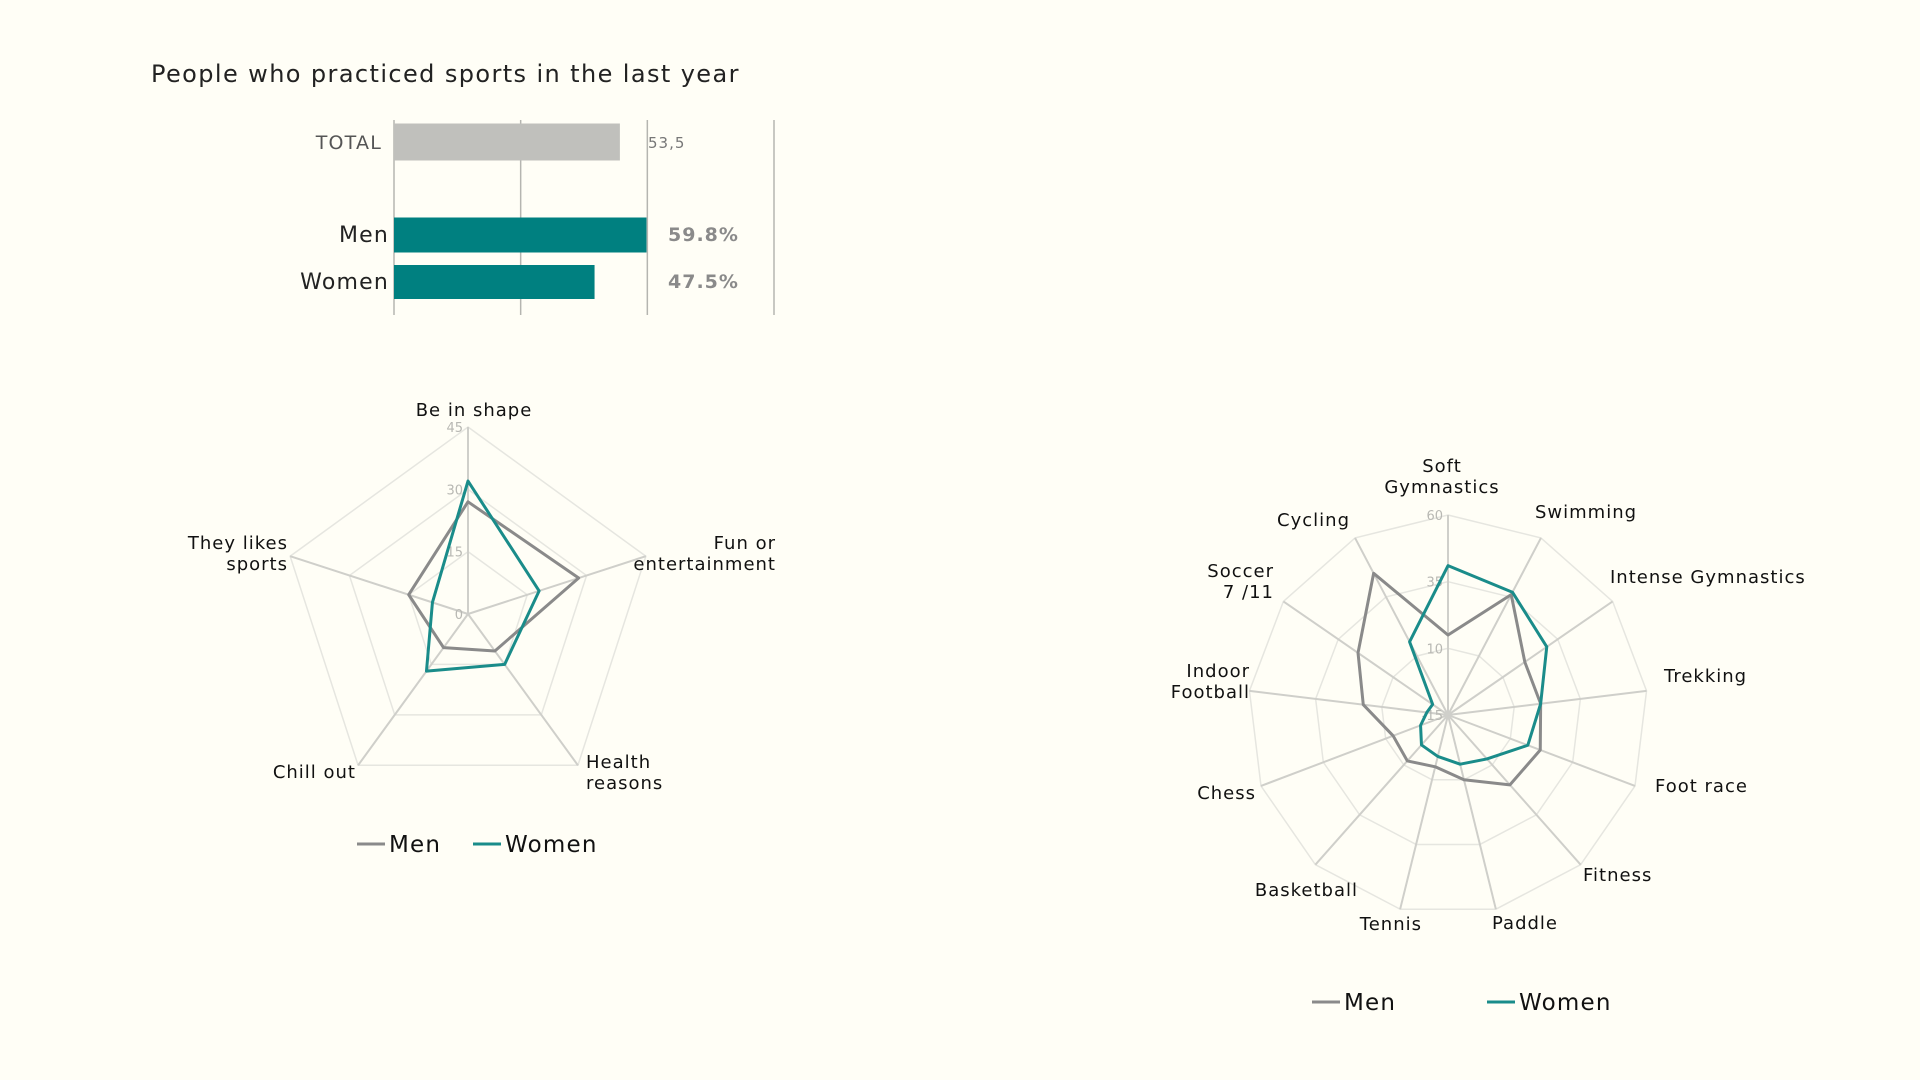  What do you see at coordinates (1313, 520) in the screenshot?
I see `sports-axis-label-cycling: Cycling` at bounding box center [1313, 520].